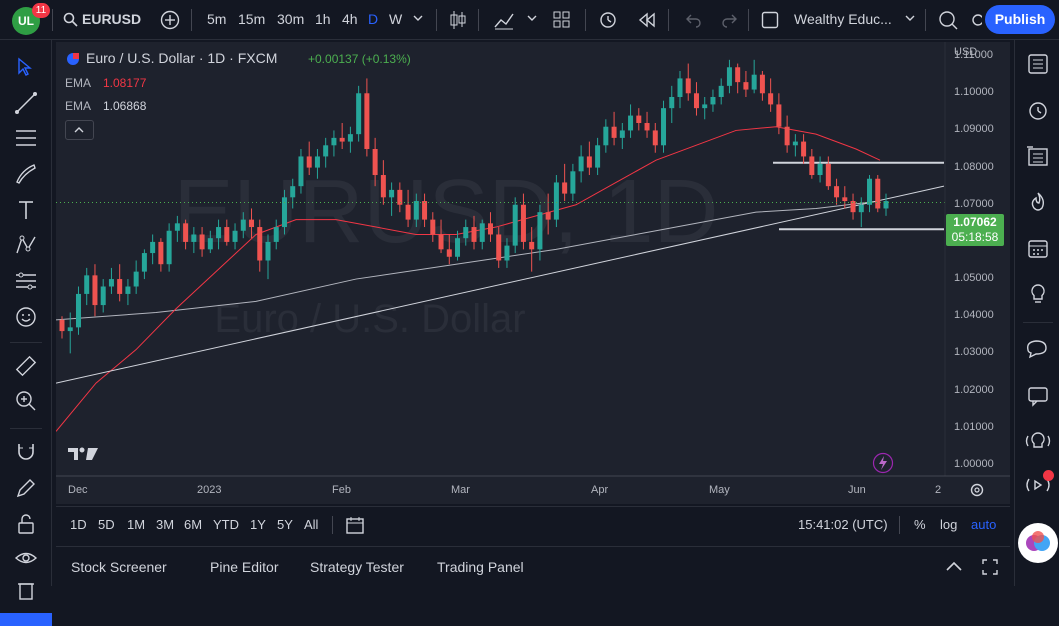  What do you see at coordinates (1038, 64) in the screenshot?
I see `watchlist-icon` at bounding box center [1038, 64].